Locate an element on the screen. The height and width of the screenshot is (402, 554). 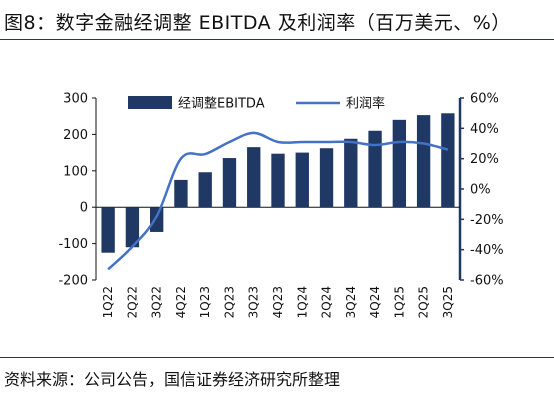
x-tick-label: 1Q22 is located at coordinates (108, 302).